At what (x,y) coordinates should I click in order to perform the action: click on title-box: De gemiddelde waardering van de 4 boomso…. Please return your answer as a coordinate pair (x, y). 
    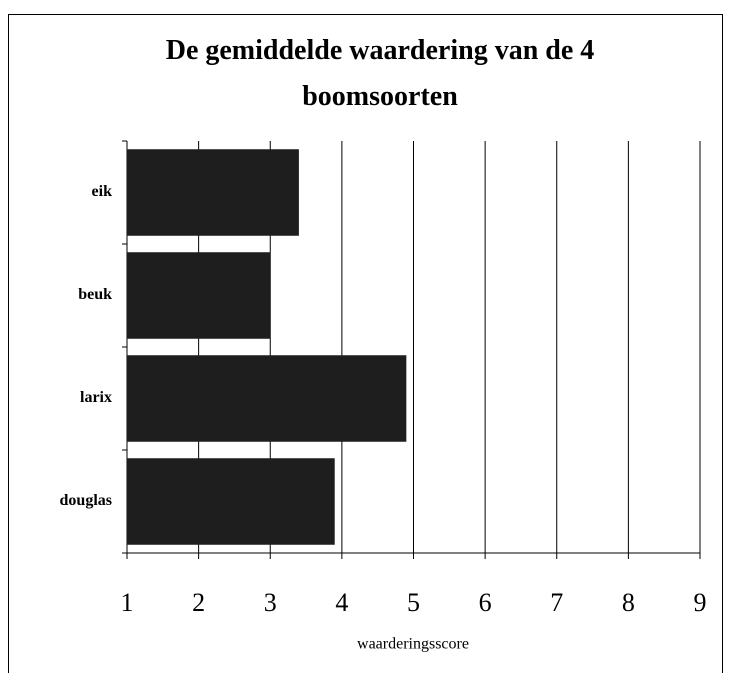
    Looking at the image, I should click on (380, 73).